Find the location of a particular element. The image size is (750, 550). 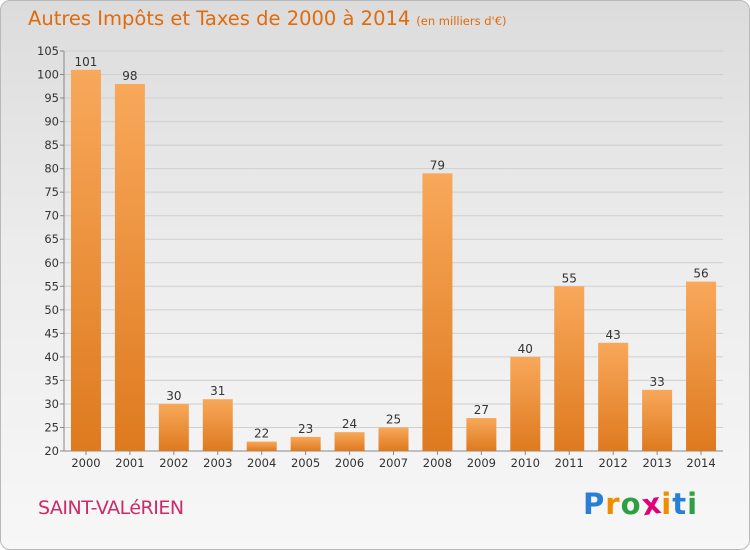

y-tick-label: 70 is located at coordinates (51, 216).